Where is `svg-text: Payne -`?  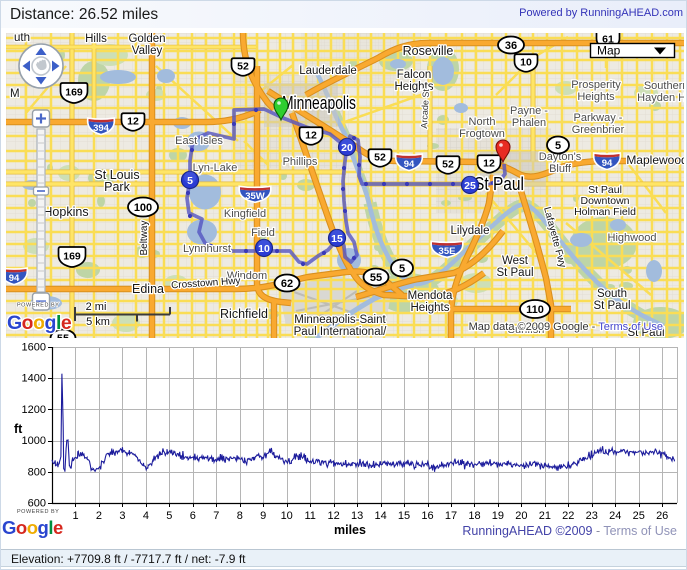
svg-text: Payne - is located at coordinates (529, 111).